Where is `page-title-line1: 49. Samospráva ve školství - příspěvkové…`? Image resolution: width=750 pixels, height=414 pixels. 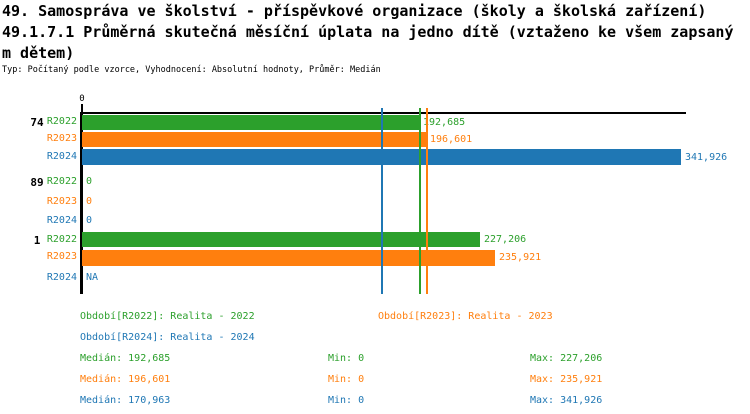
page-title-line1: 49. Samospráva ve školství - příspěvkové… is located at coordinates (354, 11).